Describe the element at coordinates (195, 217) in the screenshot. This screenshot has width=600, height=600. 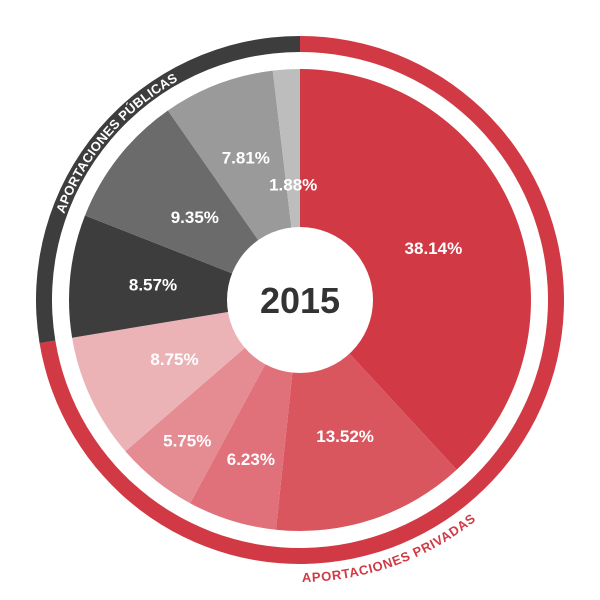
I see `slice-value-label: 9.35%` at that location.